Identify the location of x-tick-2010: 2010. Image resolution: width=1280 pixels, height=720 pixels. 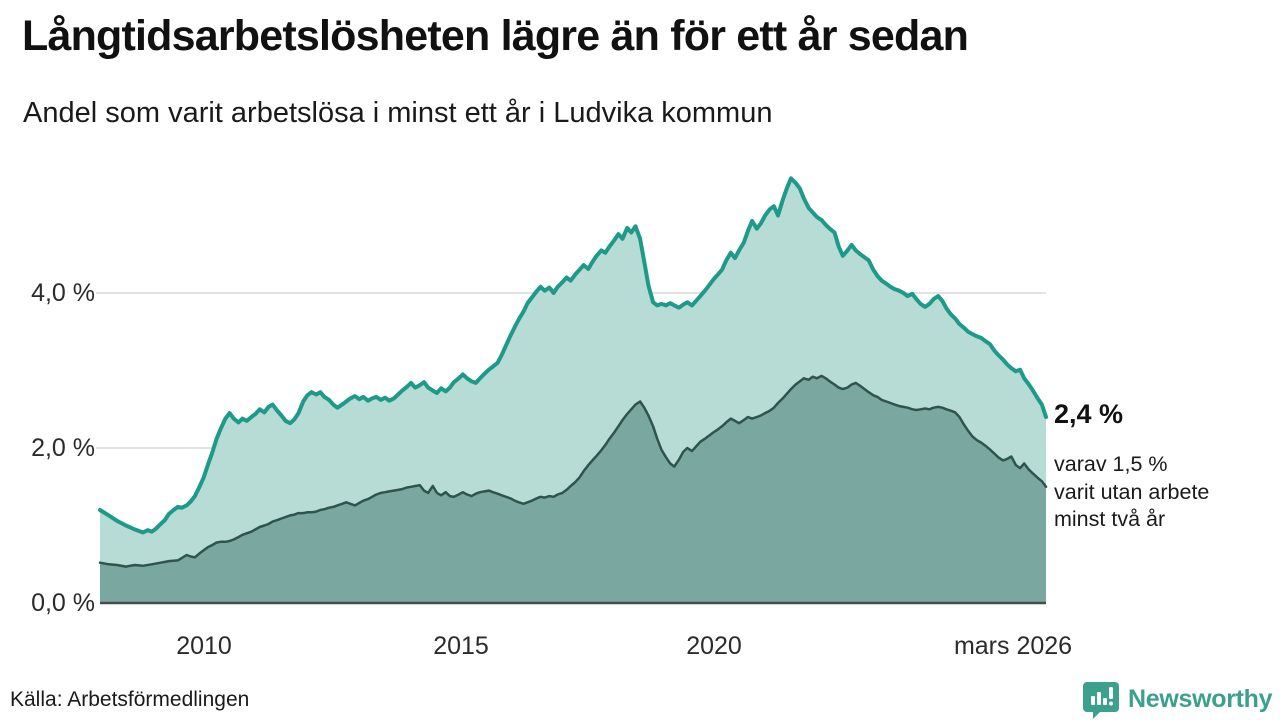
(204, 646).